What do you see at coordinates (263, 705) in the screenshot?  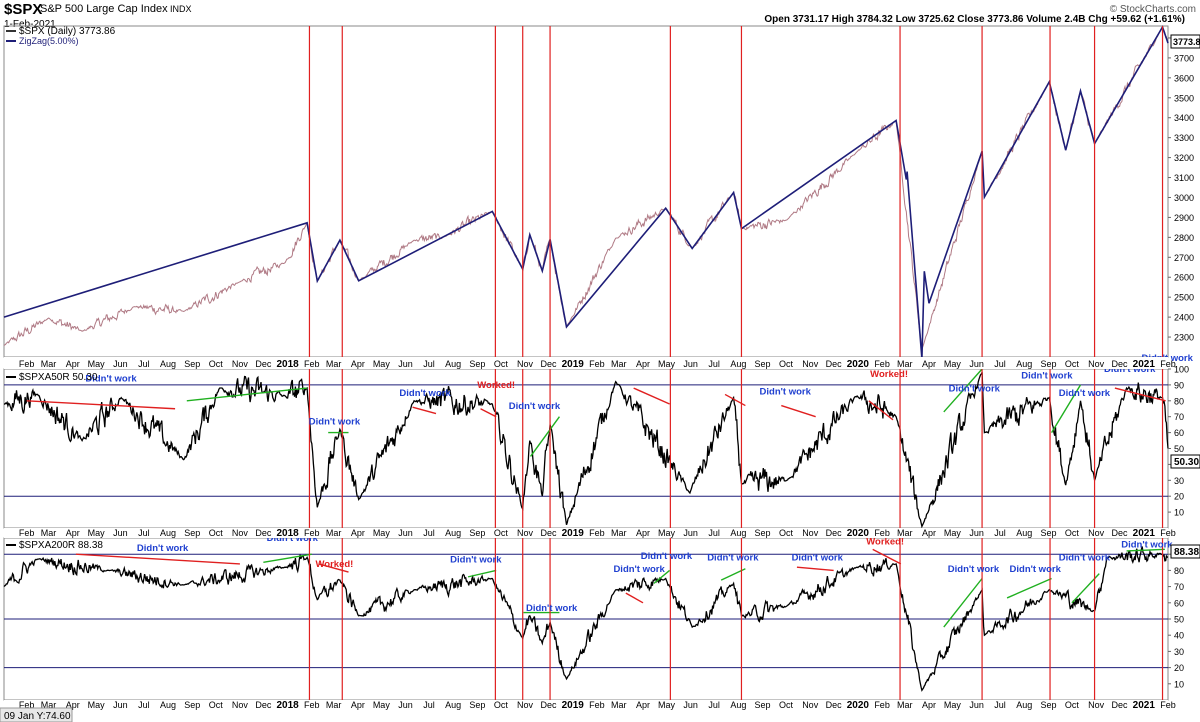 I see `x-label-2-10: Dec` at bounding box center [263, 705].